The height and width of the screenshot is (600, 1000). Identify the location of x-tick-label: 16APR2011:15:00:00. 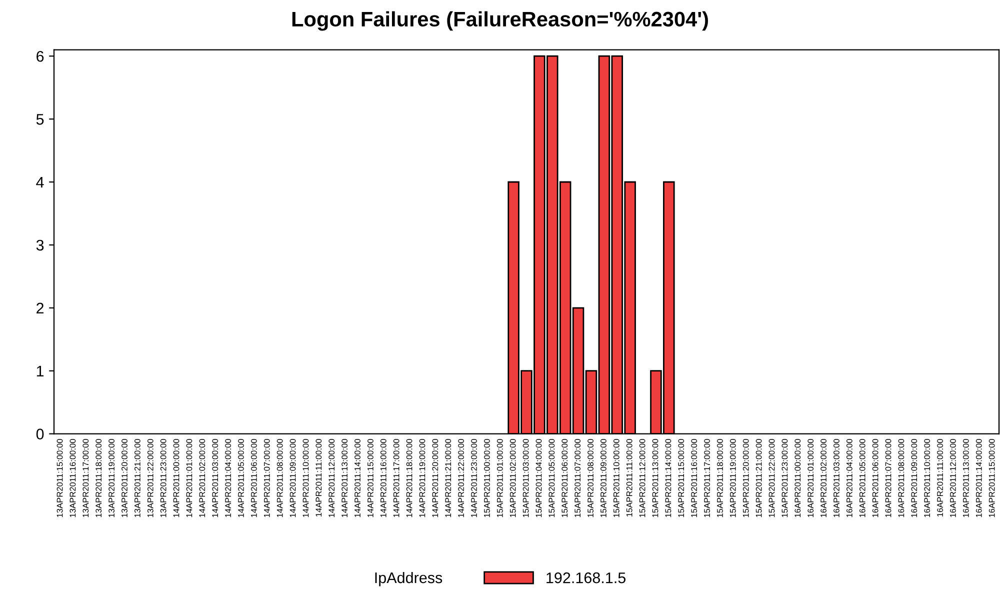
(991, 478).